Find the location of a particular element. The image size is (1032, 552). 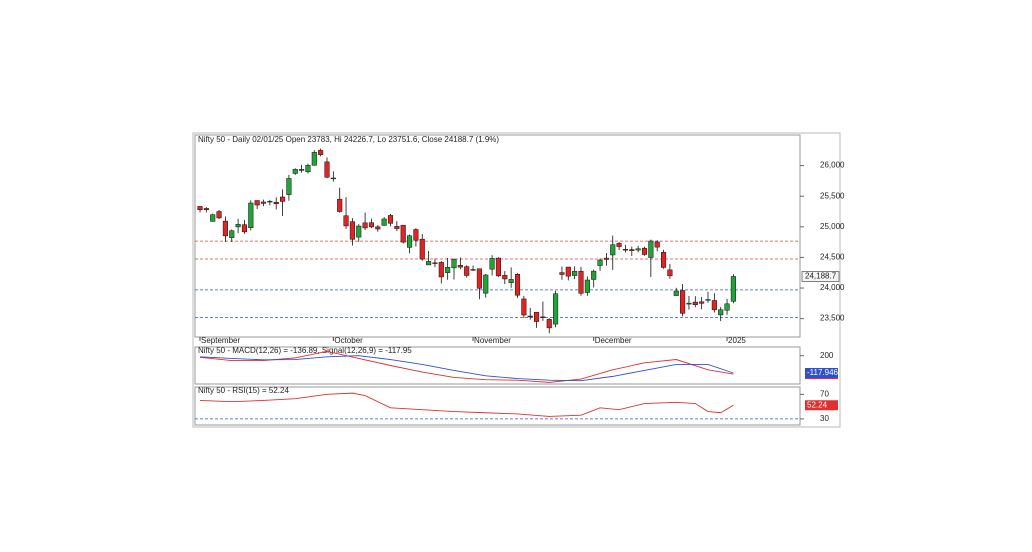

rsi-title: Nifty 50 - RSI(15) = 52.24 is located at coordinates (243, 390).